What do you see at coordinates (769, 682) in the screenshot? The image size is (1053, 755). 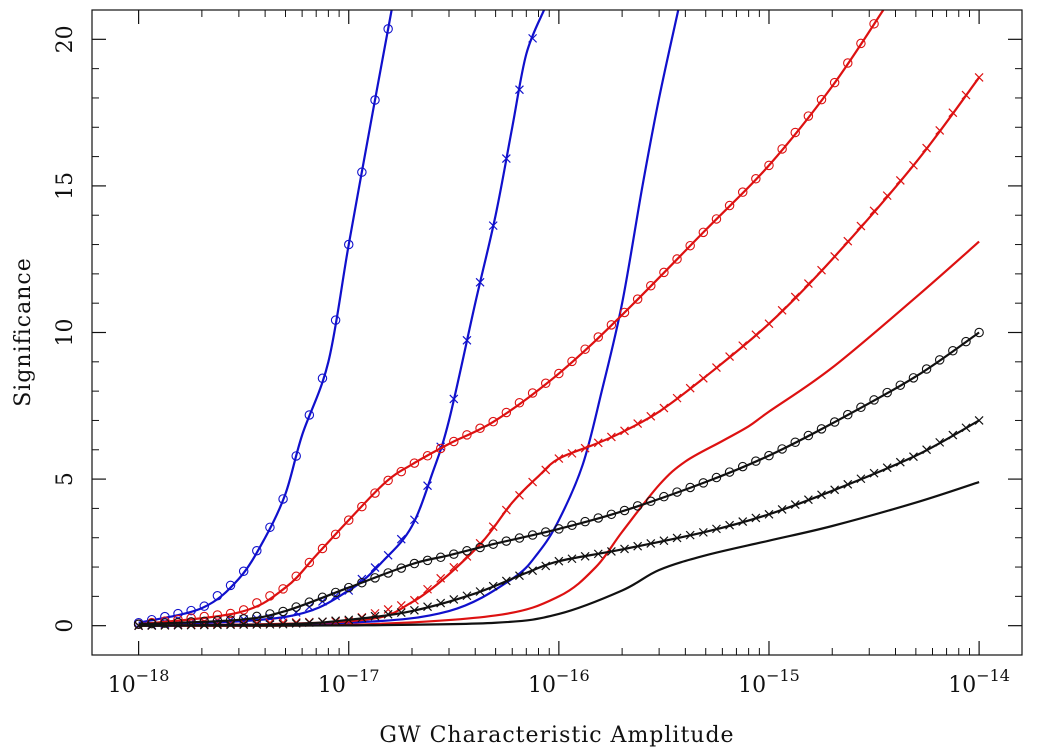 I see `x-tick-label: 10−15` at bounding box center [769, 682].